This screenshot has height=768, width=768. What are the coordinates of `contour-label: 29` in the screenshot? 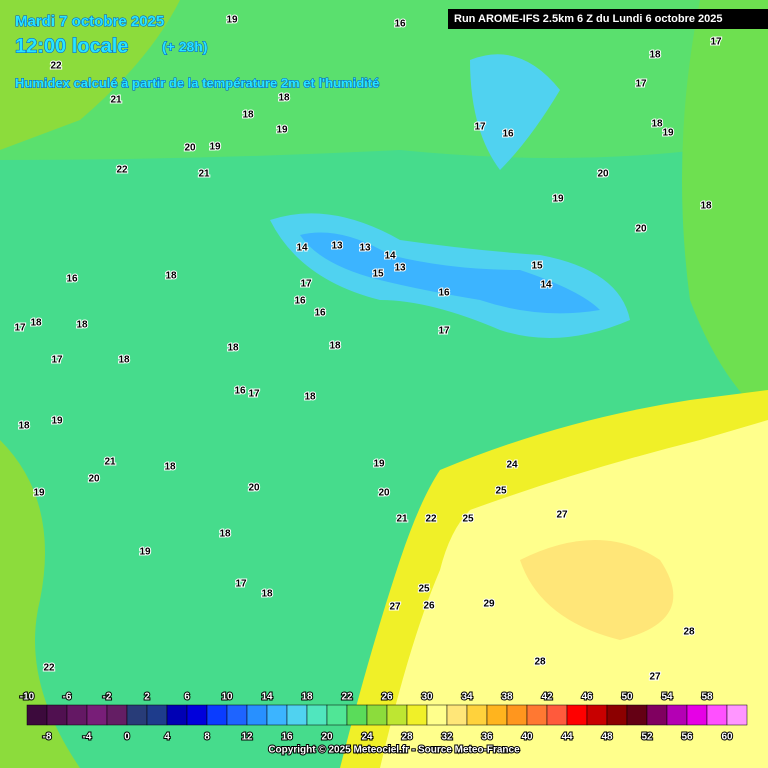 It's located at (489, 604).